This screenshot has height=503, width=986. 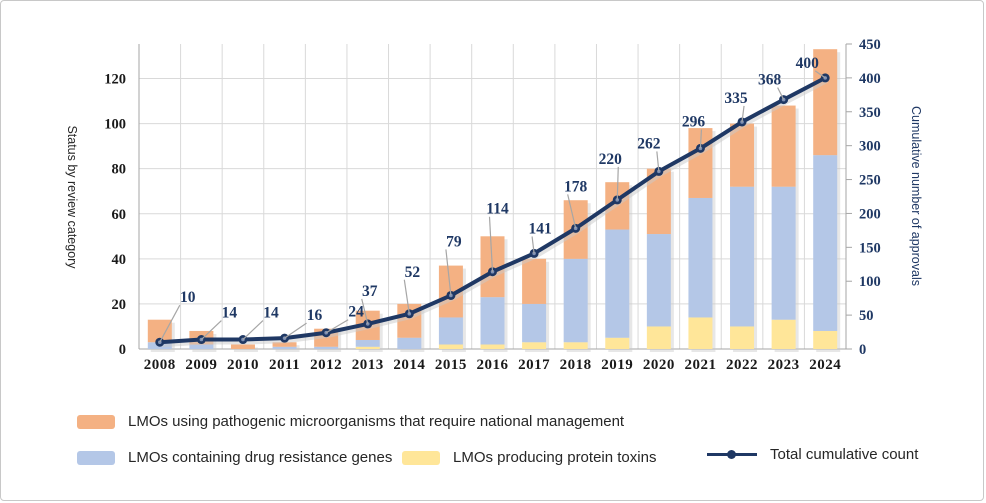 What do you see at coordinates (534, 281) in the screenshot?
I see `bar-segment-2017-s0` at bounding box center [534, 281].